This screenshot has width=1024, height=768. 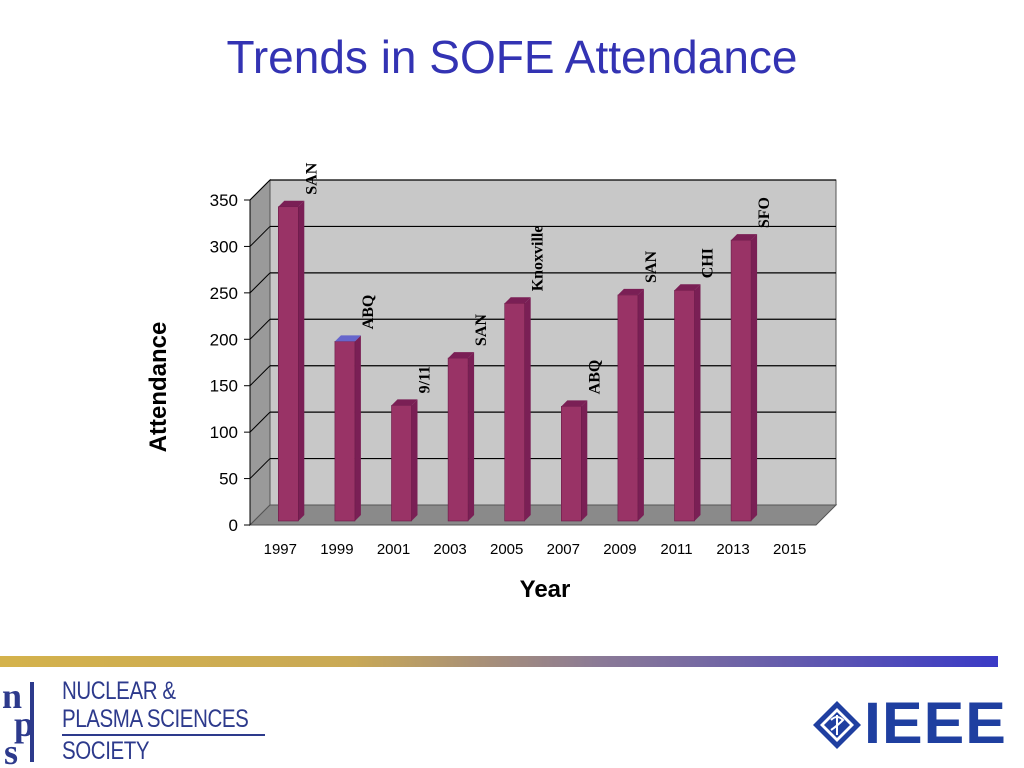 What do you see at coordinates (789, 549) in the screenshot?
I see `x-tick-label: 2015` at bounding box center [789, 549].